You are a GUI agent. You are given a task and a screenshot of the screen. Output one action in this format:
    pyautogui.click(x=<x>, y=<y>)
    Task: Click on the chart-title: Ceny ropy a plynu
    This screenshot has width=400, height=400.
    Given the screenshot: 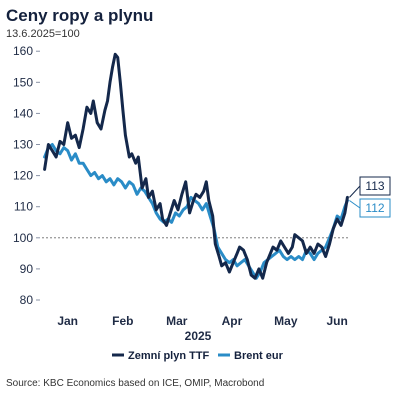 What is the action you would take?
    pyautogui.click(x=80, y=15)
    